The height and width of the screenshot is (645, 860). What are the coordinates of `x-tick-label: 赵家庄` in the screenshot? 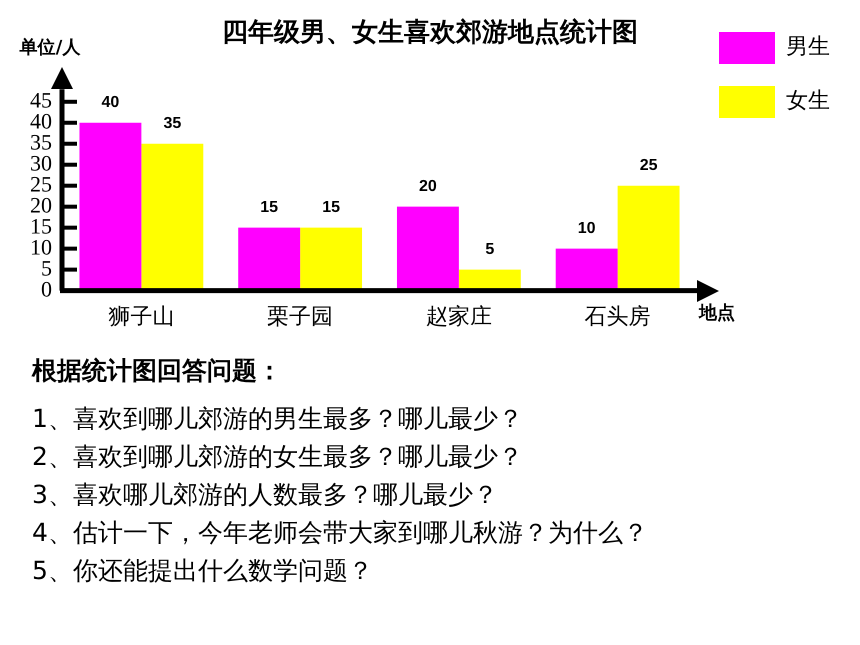 It's located at (459, 316).